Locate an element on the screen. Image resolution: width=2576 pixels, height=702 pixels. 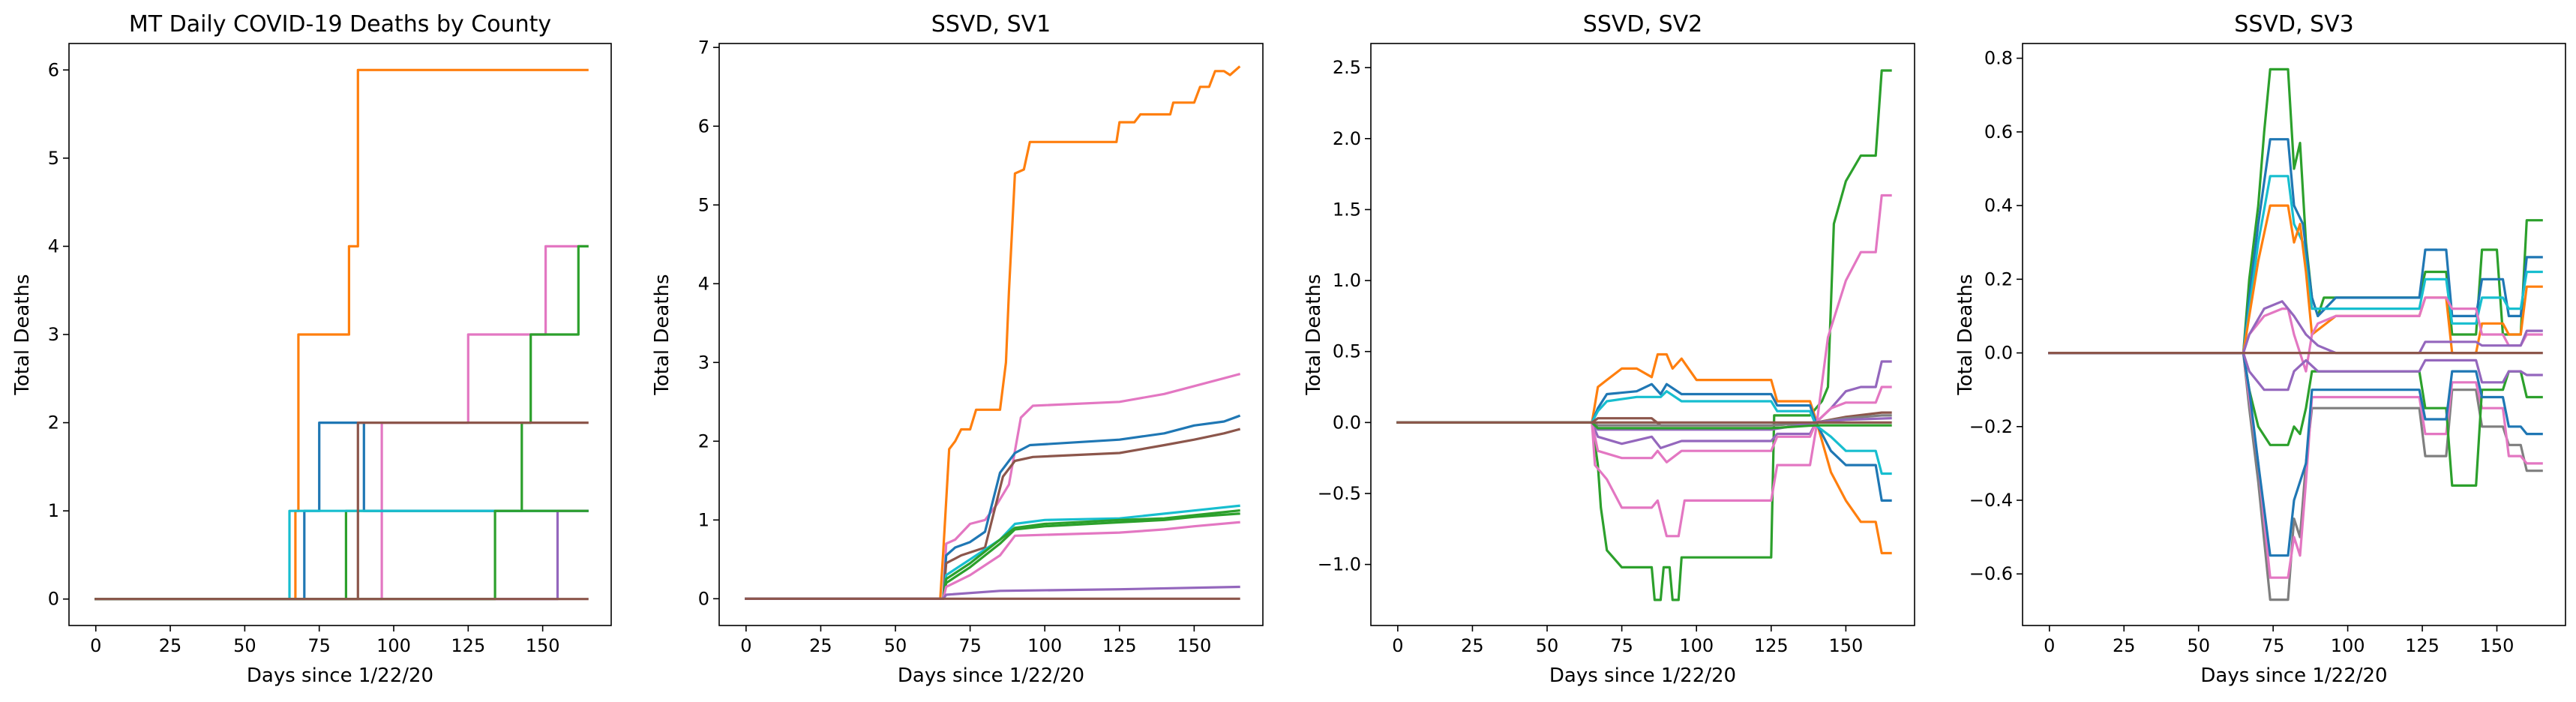
y-tick-label: 2.5 is located at coordinates (1347, 67).